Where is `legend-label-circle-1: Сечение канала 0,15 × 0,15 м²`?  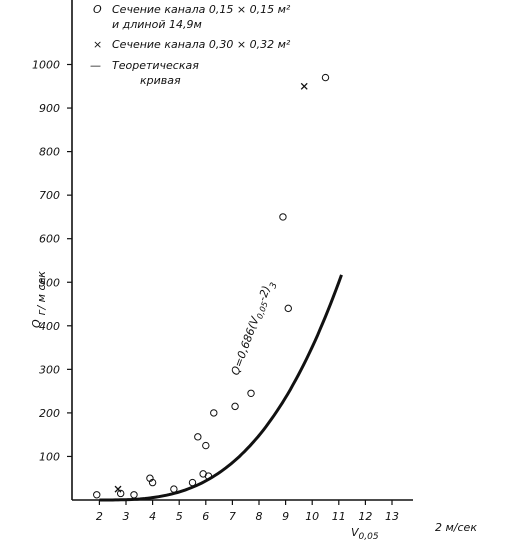 legend-label-circle-1: Сечение канала 0,15 × 0,15 м² is located at coordinates (201, 9).